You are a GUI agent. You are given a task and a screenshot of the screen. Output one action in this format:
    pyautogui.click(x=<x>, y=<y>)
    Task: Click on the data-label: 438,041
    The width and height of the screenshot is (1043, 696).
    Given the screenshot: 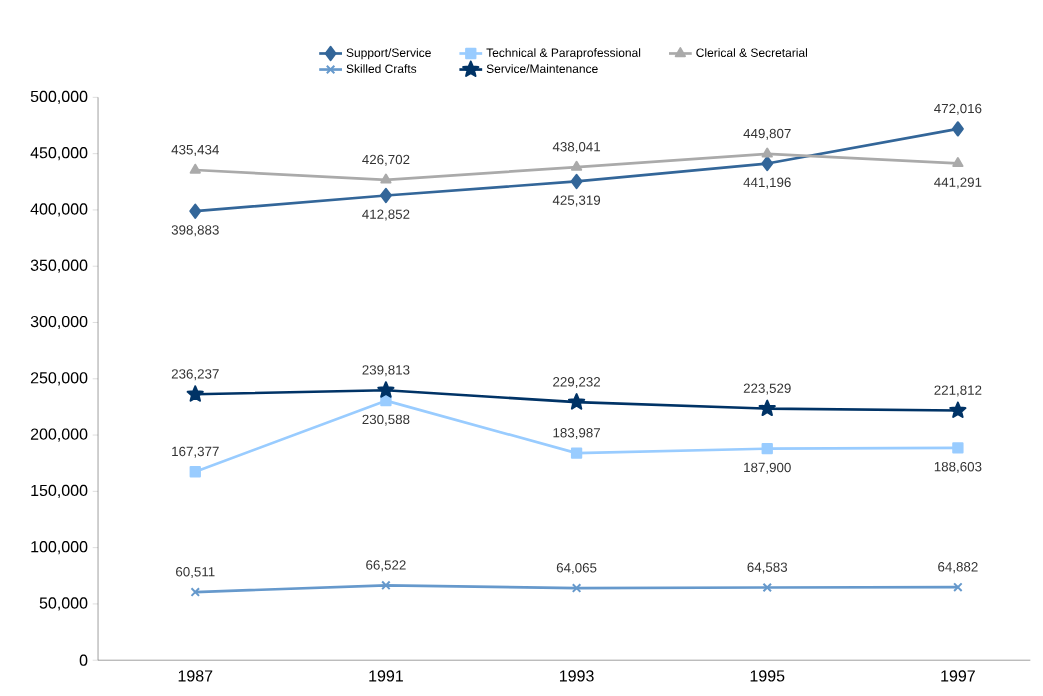 What is the action you would take?
    pyautogui.click(x=576, y=147)
    